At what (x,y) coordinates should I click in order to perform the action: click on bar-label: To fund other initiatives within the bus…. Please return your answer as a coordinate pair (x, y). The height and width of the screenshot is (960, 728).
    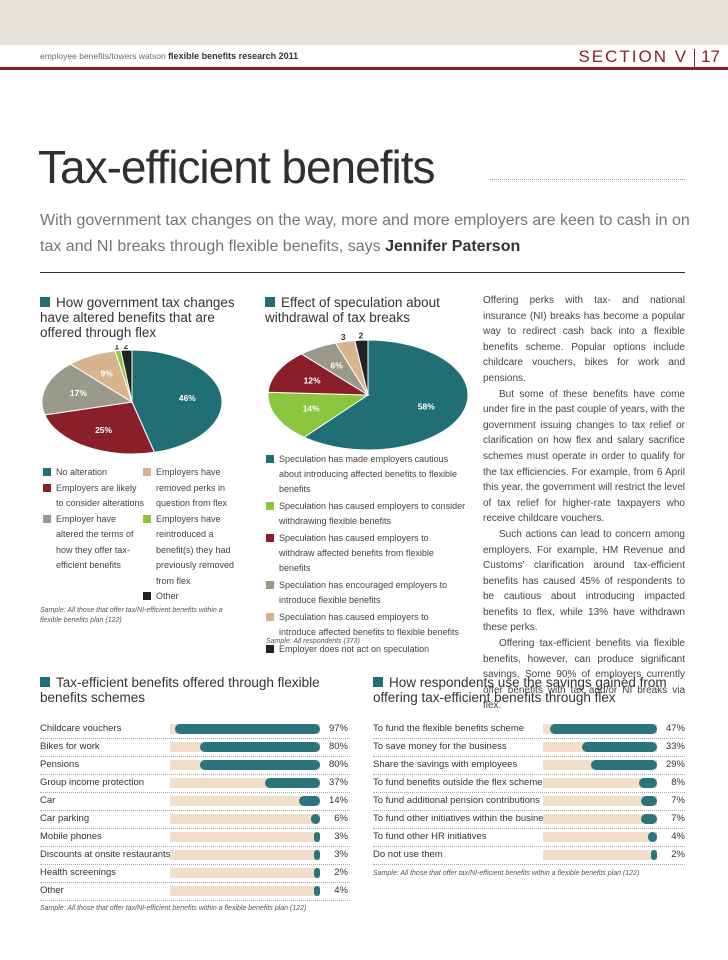
    Looking at the image, I should click on (463, 818).